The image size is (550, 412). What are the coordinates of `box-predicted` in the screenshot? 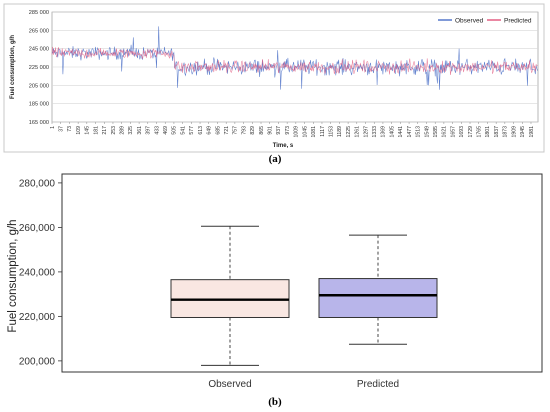 It's located at (378, 289).